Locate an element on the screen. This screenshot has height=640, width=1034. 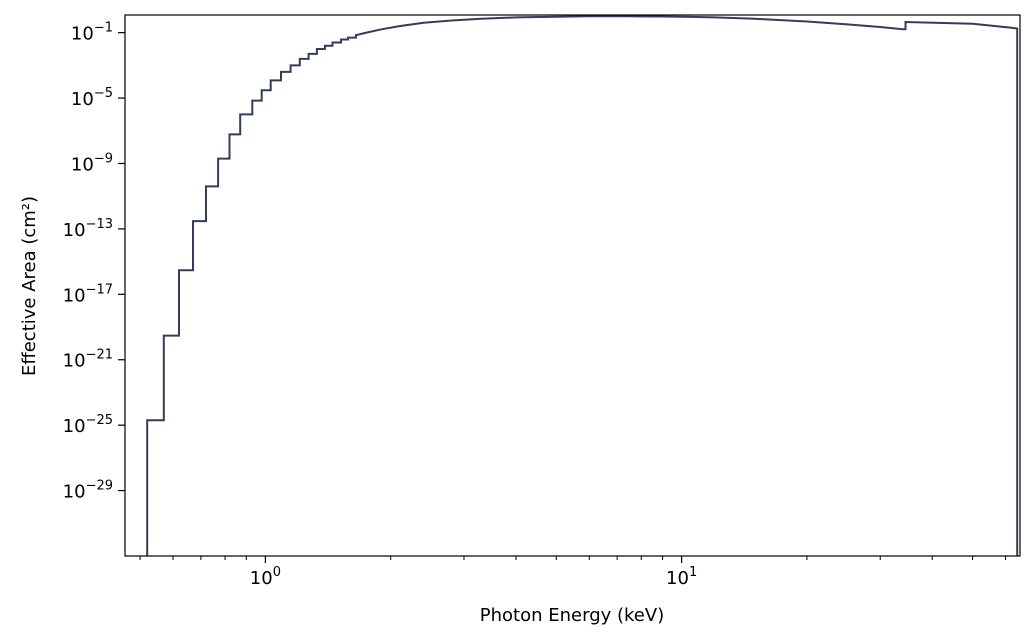
x-axis-ticks: 10⁰ 10¹ is located at coordinates (573, 572).